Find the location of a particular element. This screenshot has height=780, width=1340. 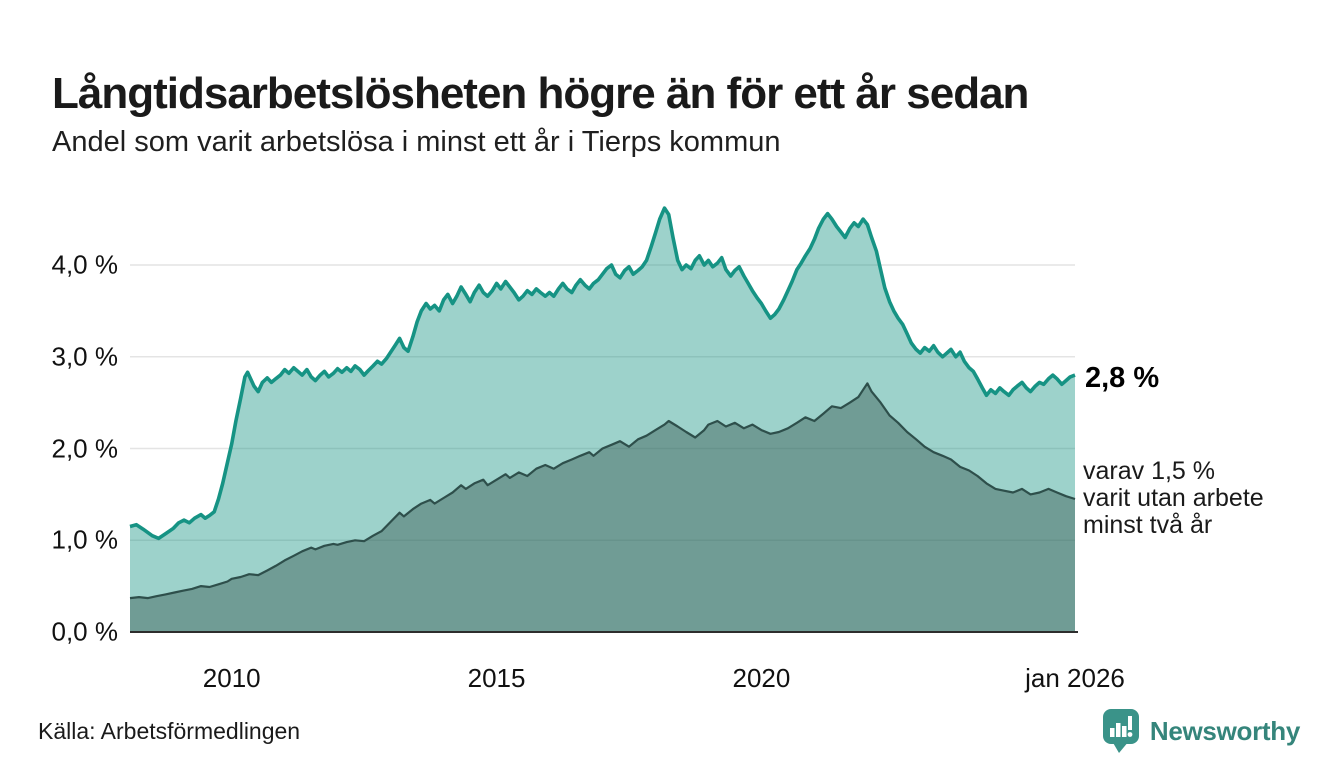

x-axis-tick-label: 2015 is located at coordinates (496, 678).